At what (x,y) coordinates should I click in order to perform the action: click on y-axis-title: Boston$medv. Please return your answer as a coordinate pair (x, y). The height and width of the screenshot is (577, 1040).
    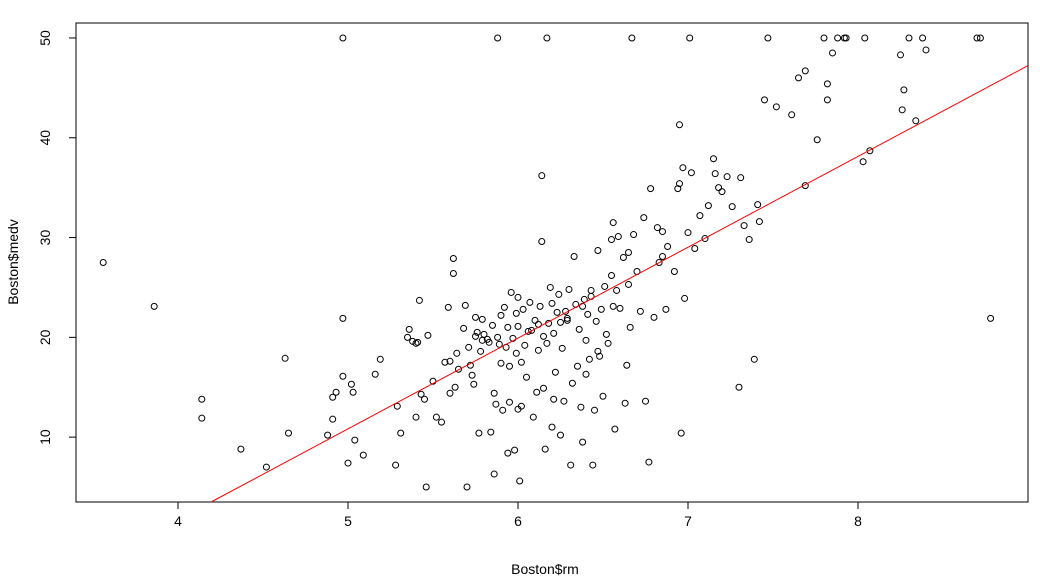
    Looking at the image, I should click on (13, 262).